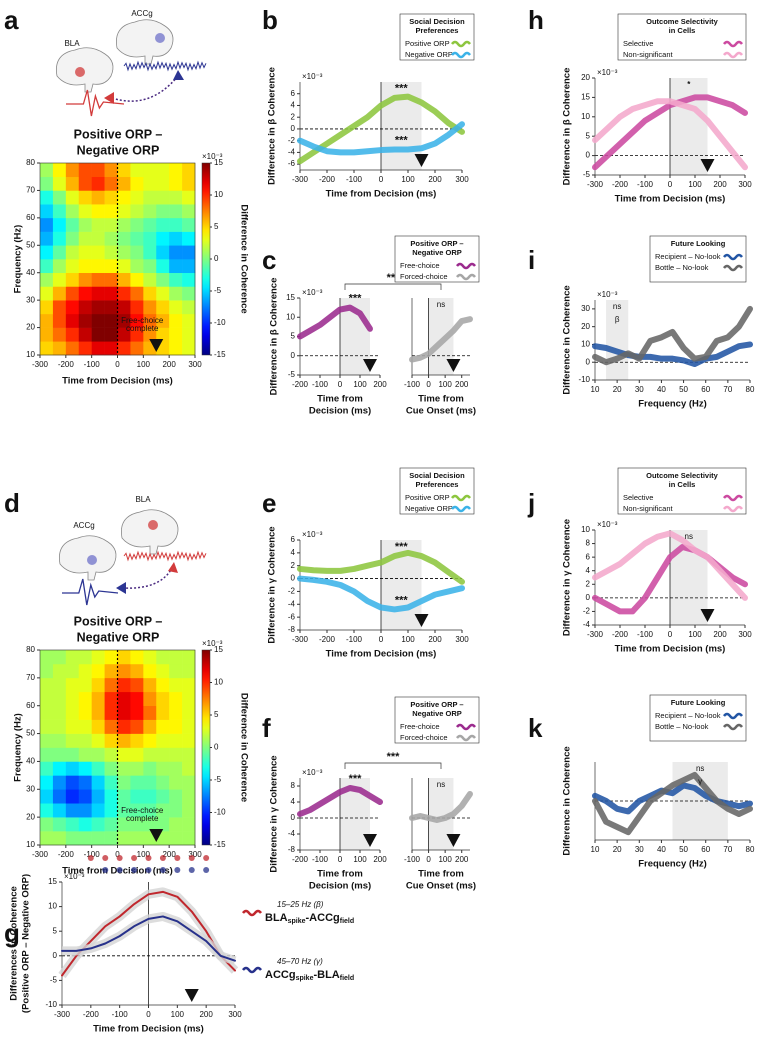 The width and height of the screenshot is (766, 1050). What do you see at coordinates (617, 319) in the screenshot?
I see `shade-label: β` at bounding box center [617, 319].